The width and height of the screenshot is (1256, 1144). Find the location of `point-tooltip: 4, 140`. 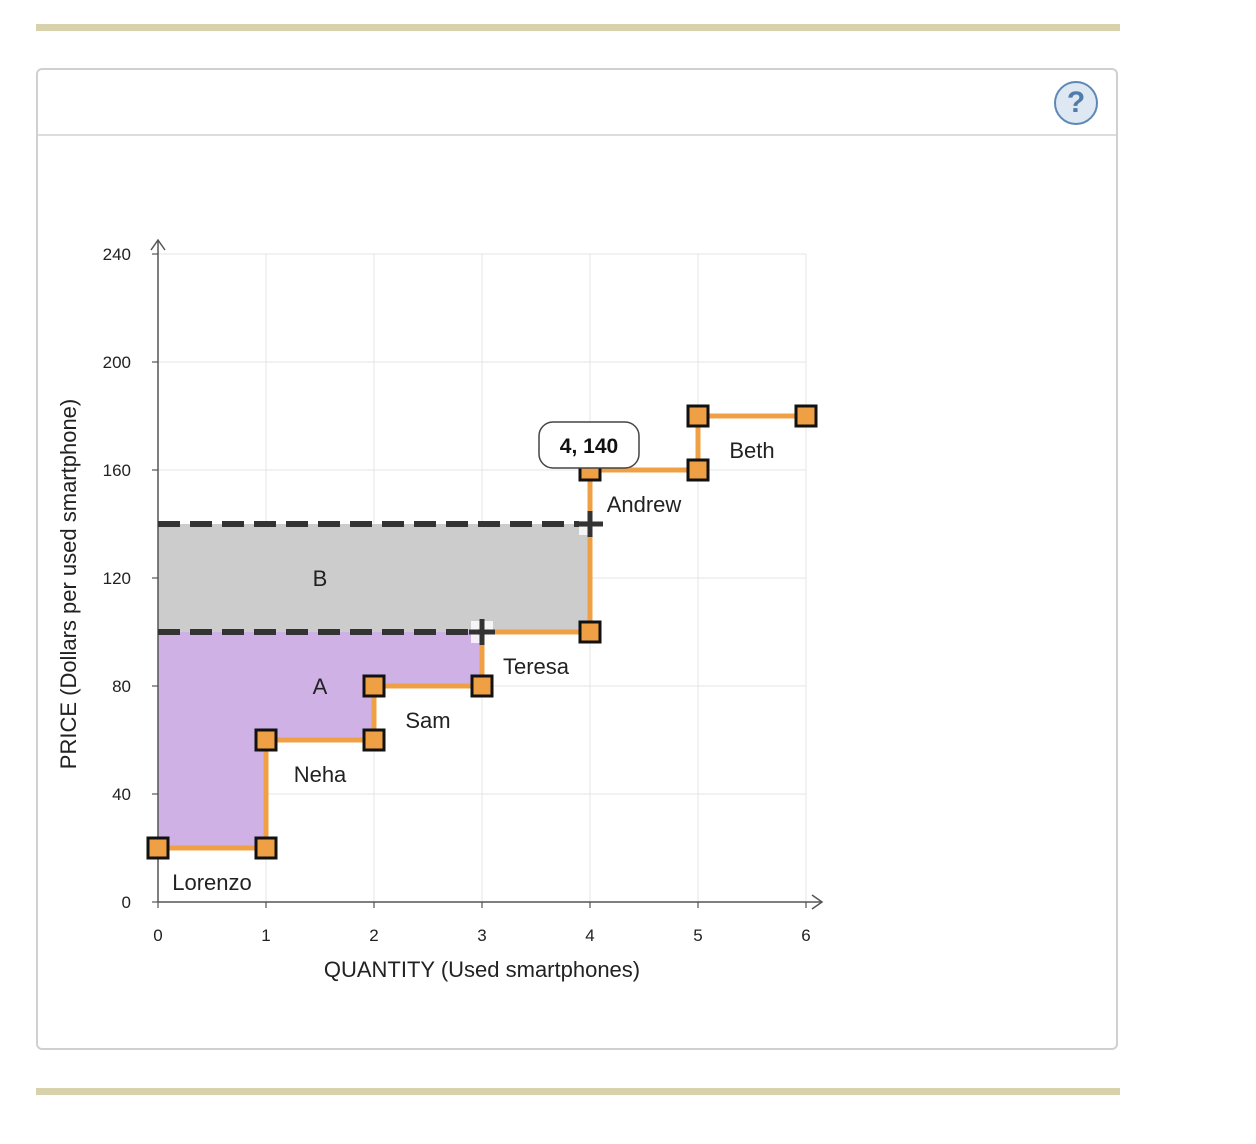

point-tooltip: 4, 140 is located at coordinates (589, 445).